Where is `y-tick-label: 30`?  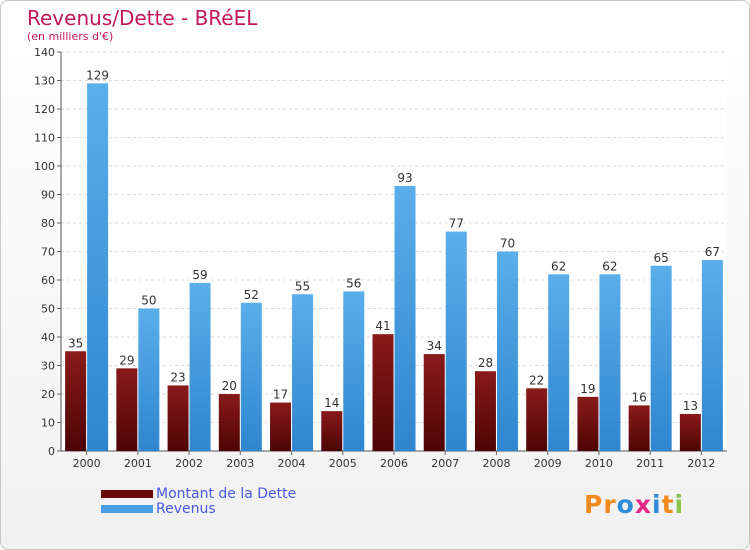 y-tick-label: 30 is located at coordinates (48, 366).